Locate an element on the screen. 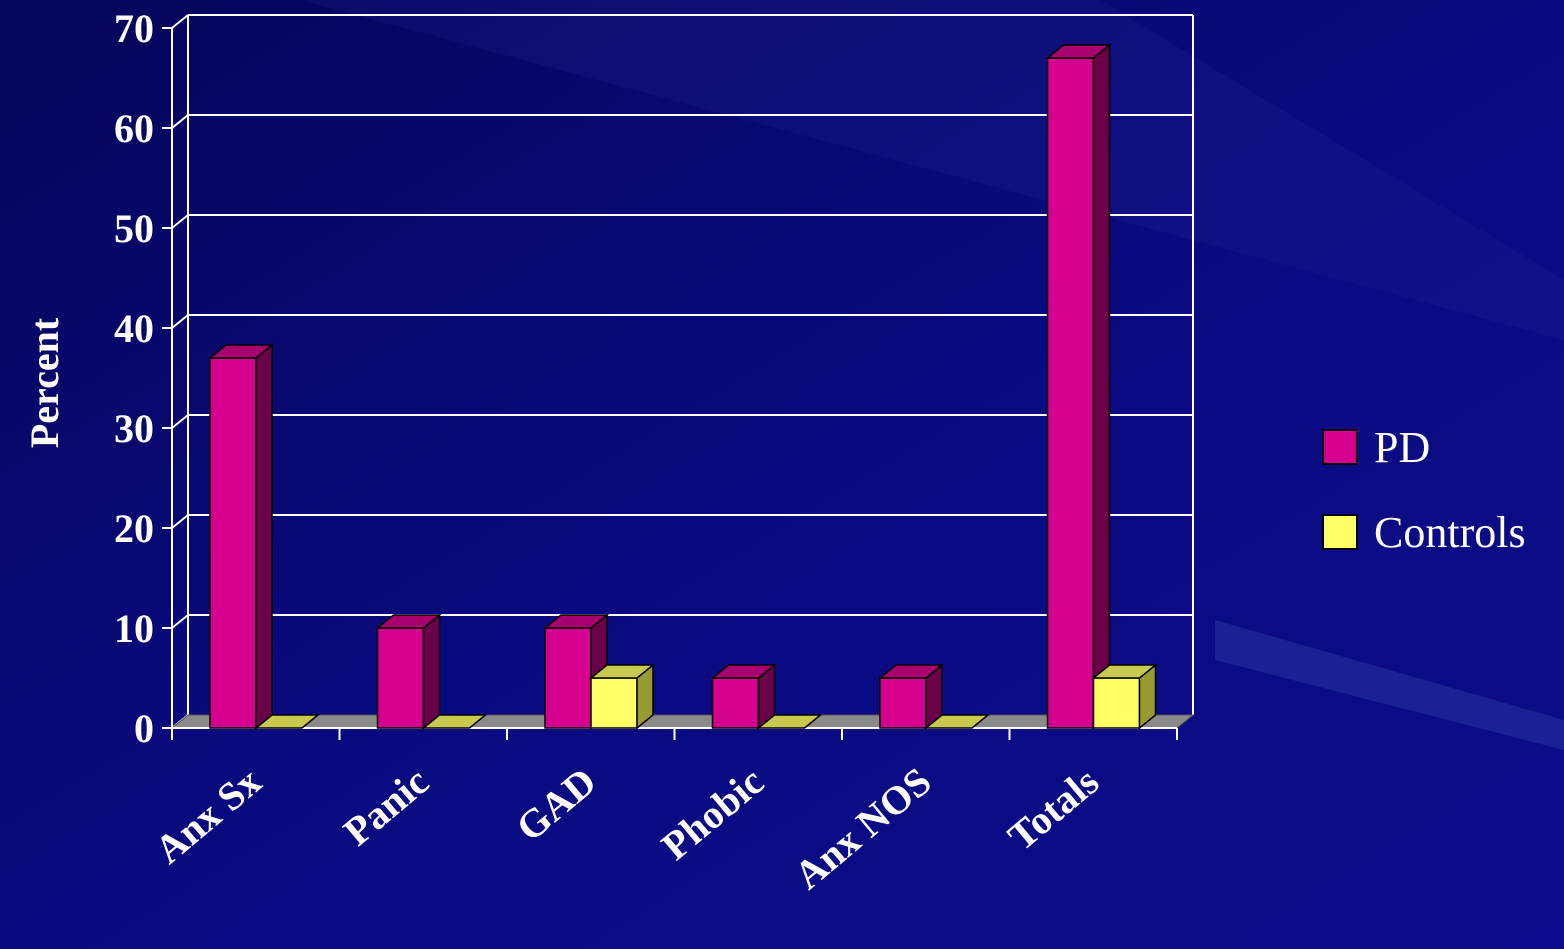  legend-label-pd: PD is located at coordinates (1402, 447).